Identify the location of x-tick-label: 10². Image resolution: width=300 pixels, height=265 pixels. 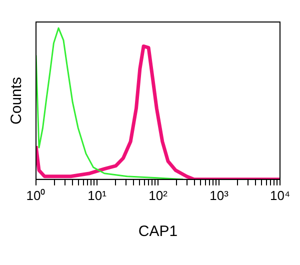
(158, 195).